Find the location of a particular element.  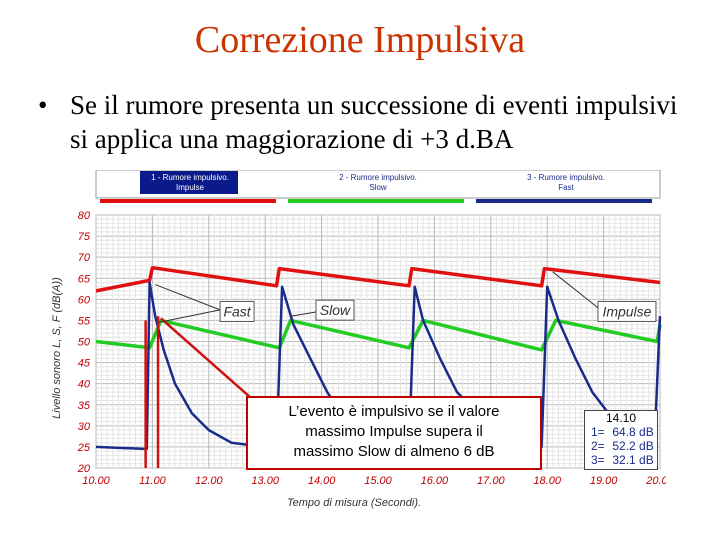

readout-row: 3= 32.1 dB is located at coordinates (621, 460).